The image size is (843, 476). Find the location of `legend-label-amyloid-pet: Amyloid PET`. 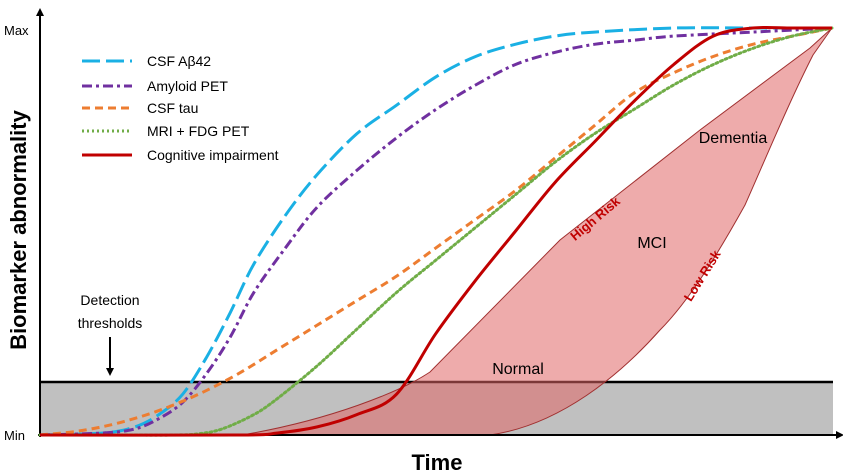

legend-label-amyloid-pet: Amyloid PET is located at coordinates (187, 86).